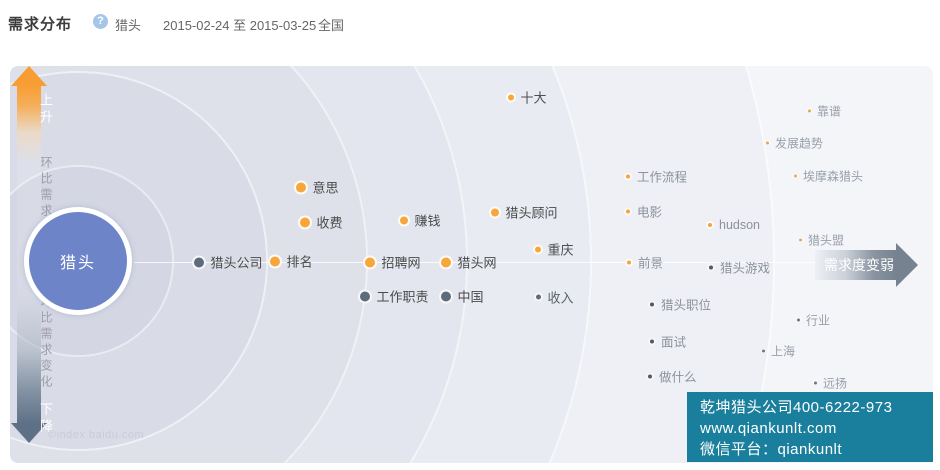 This screenshot has height=470, width=940. What do you see at coordinates (674, 342) in the screenshot?
I see `keyword-point-label: 面试` at bounding box center [674, 342].